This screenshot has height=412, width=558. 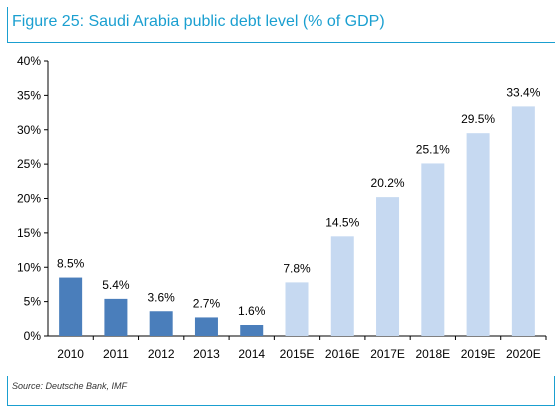 I want to click on y-tick-label: 25%, so click(x=29, y=164).